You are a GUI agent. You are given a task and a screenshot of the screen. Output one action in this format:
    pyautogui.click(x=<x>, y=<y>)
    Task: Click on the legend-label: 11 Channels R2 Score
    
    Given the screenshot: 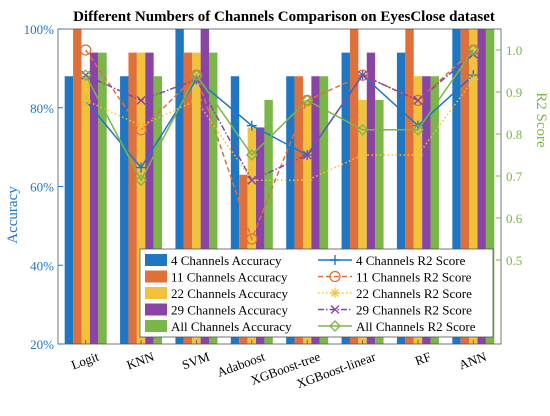 What is the action you would take?
    pyautogui.click(x=414, y=277)
    